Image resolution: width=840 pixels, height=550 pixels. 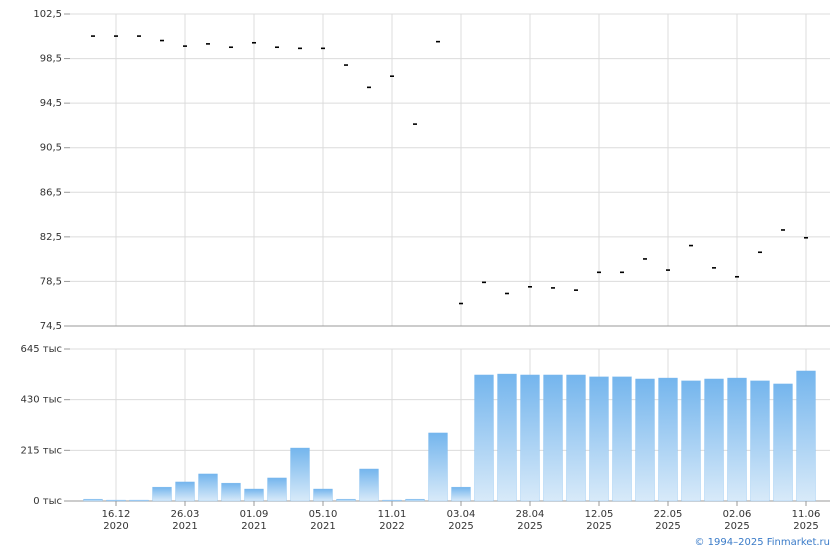 What do you see at coordinates (41, 400) in the screenshot?
I see `y-tick-label: 430 тыс` at bounding box center [41, 400].